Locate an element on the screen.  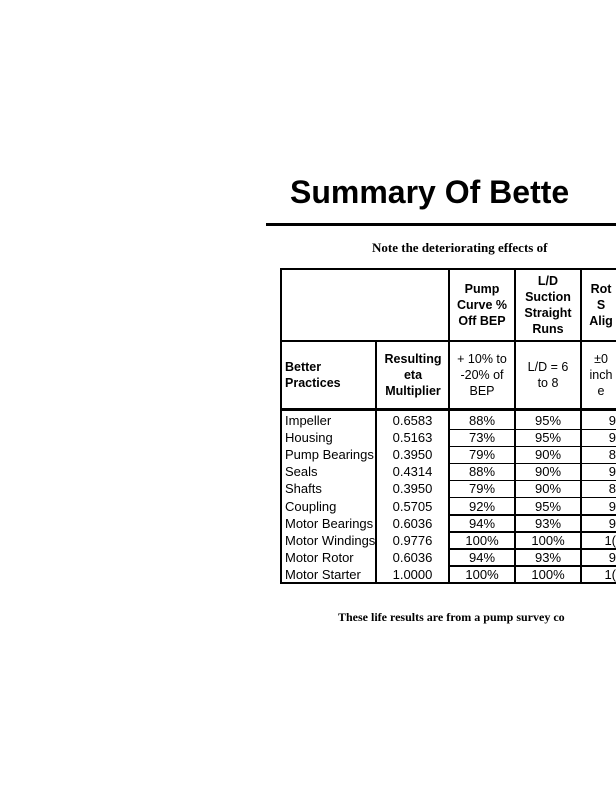
title-underline is located at coordinates (441, 224).